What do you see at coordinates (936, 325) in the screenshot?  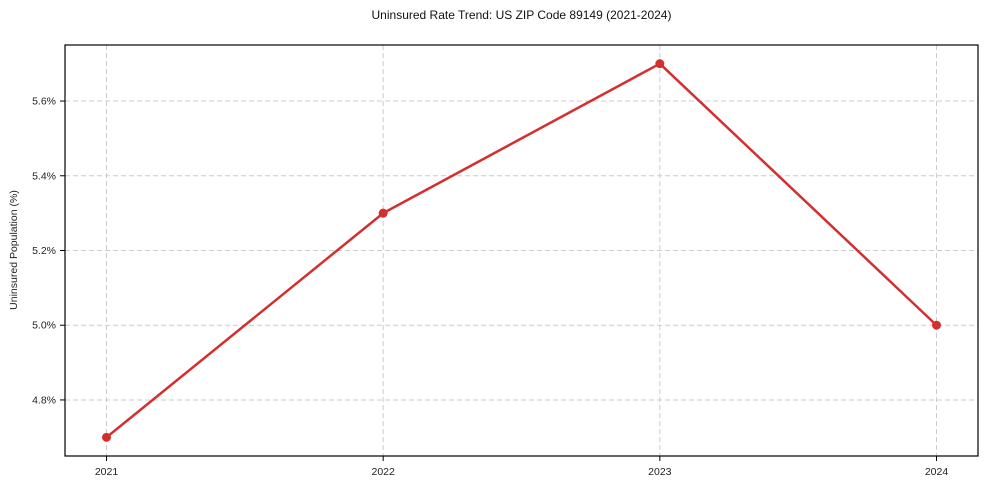 I see `data-point-2024` at bounding box center [936, 325].